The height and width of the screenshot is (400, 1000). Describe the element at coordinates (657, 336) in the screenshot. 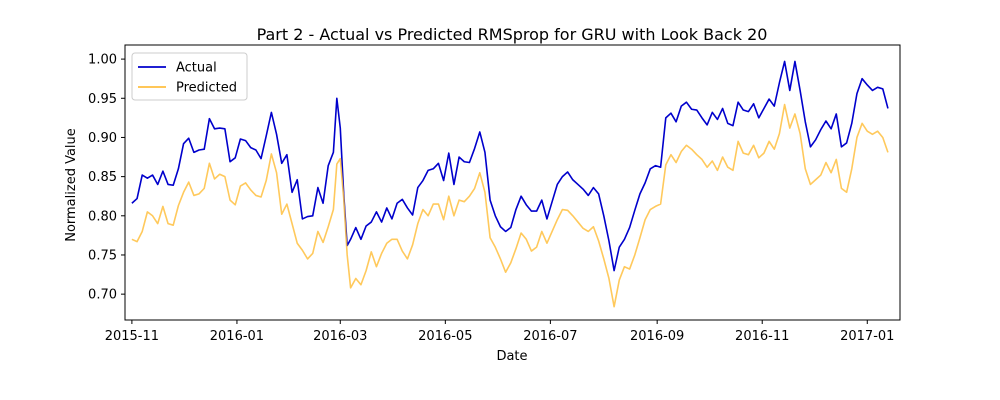

I see `x-tick-label: 2016-09` at that location.